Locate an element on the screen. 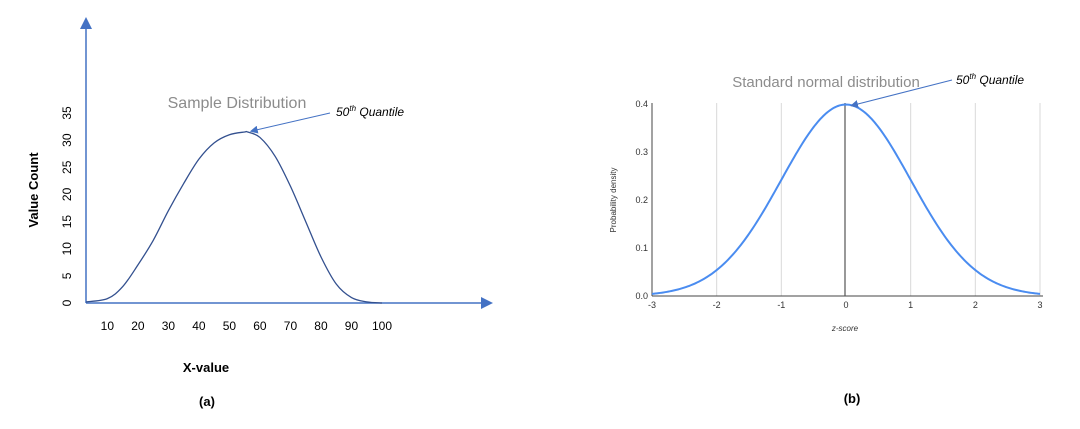  panel-a-y-tick: 20 is located at coordinates (67, 194).